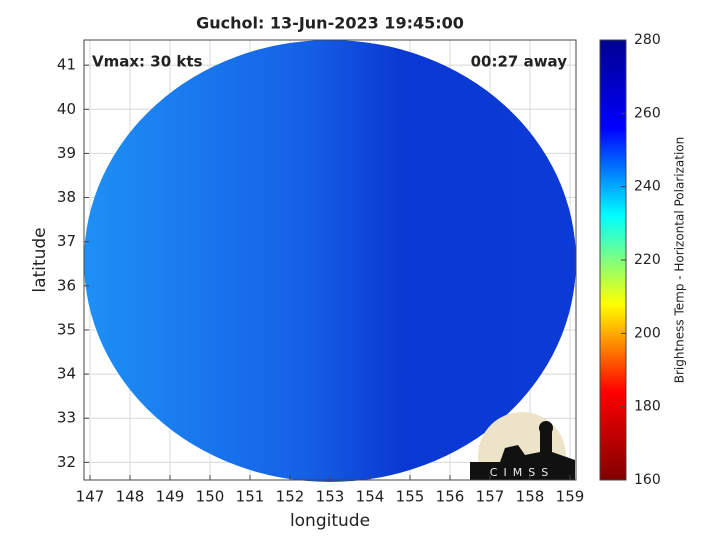 This screenshot has height=540, width=720. Describe the element at coordinates (66, 241) in the screenshot. I see `y-tick-label: 37` at that location.